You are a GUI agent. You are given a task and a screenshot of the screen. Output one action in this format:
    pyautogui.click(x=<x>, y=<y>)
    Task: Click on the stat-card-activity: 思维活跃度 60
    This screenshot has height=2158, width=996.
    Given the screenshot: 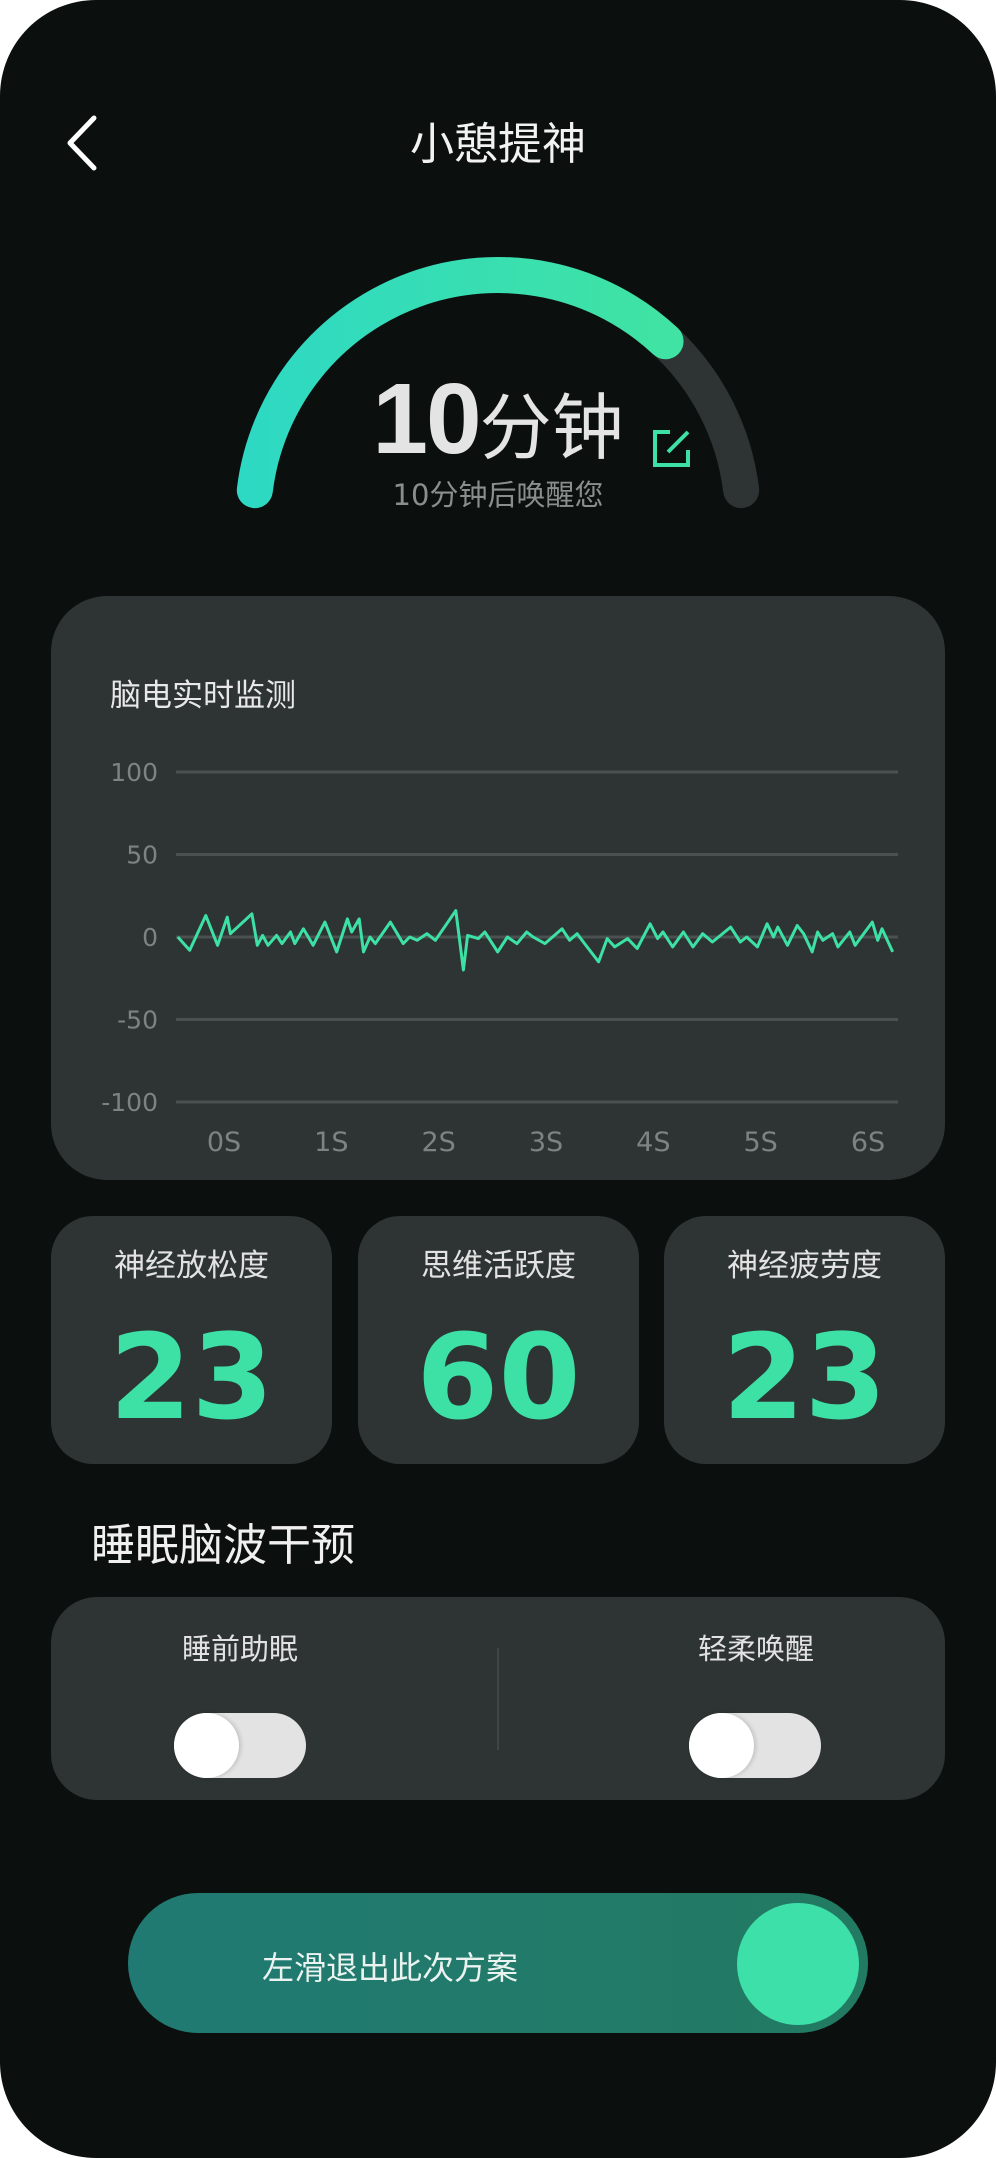 What is the action you would take?
    pyautogui.click(x=498, y=1340)
    